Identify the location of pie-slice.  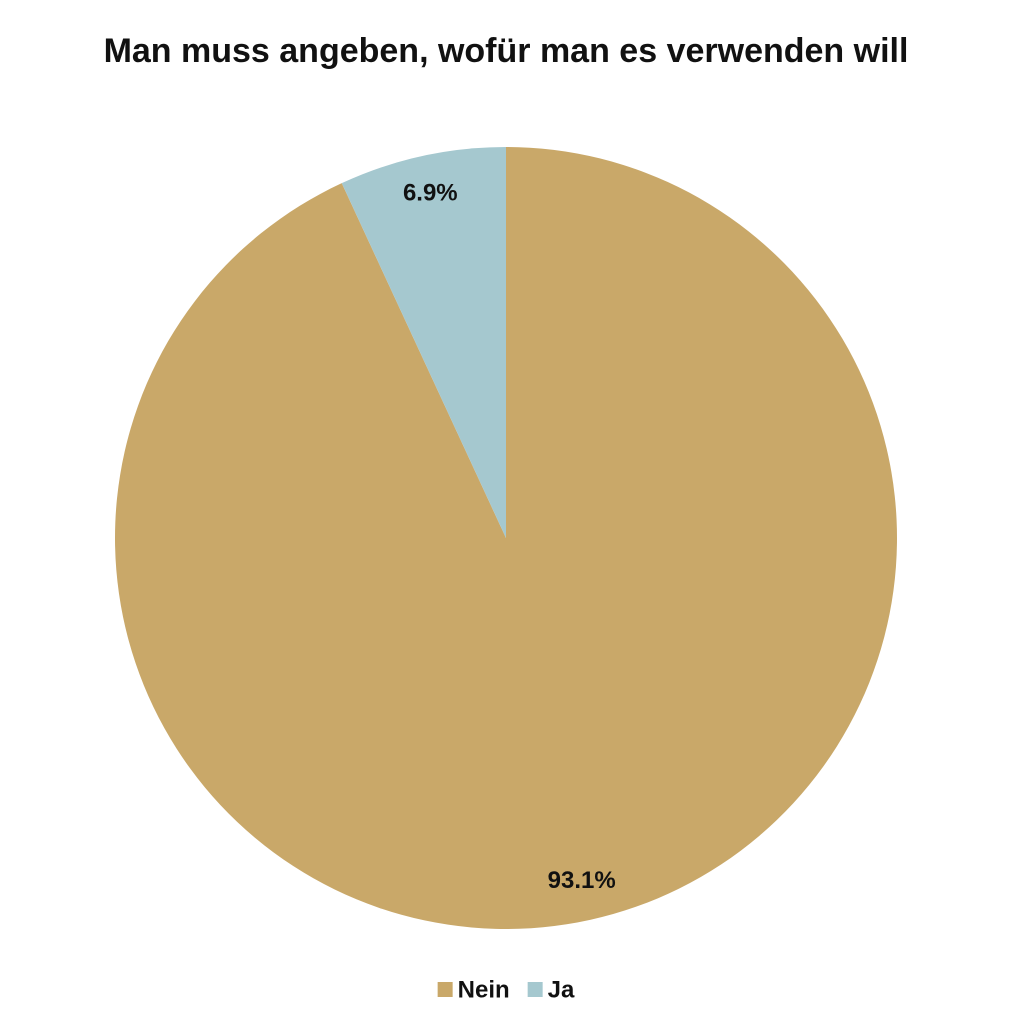
(423, 342).